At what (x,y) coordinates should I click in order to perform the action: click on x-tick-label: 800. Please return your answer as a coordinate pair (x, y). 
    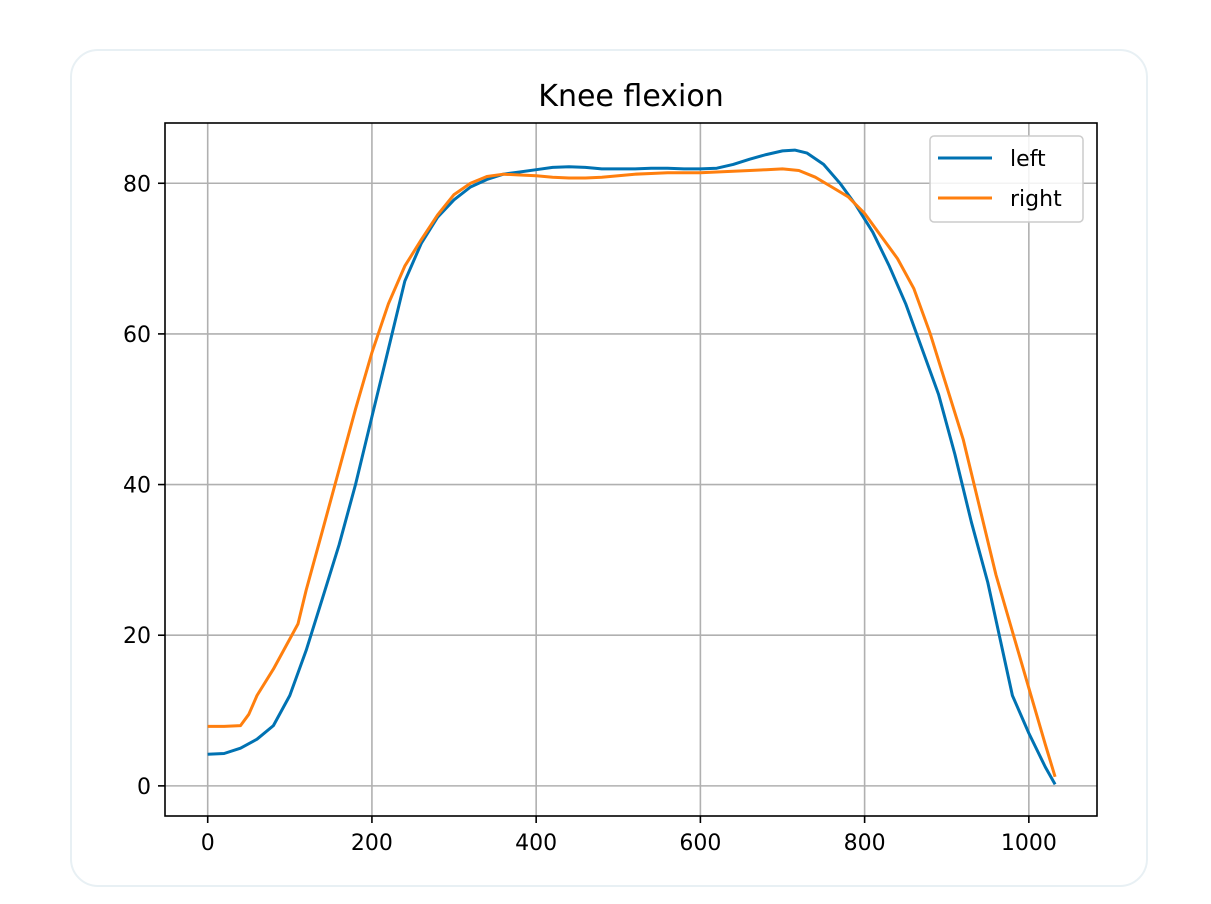
    Looking at the image, I should click on (865, 843).